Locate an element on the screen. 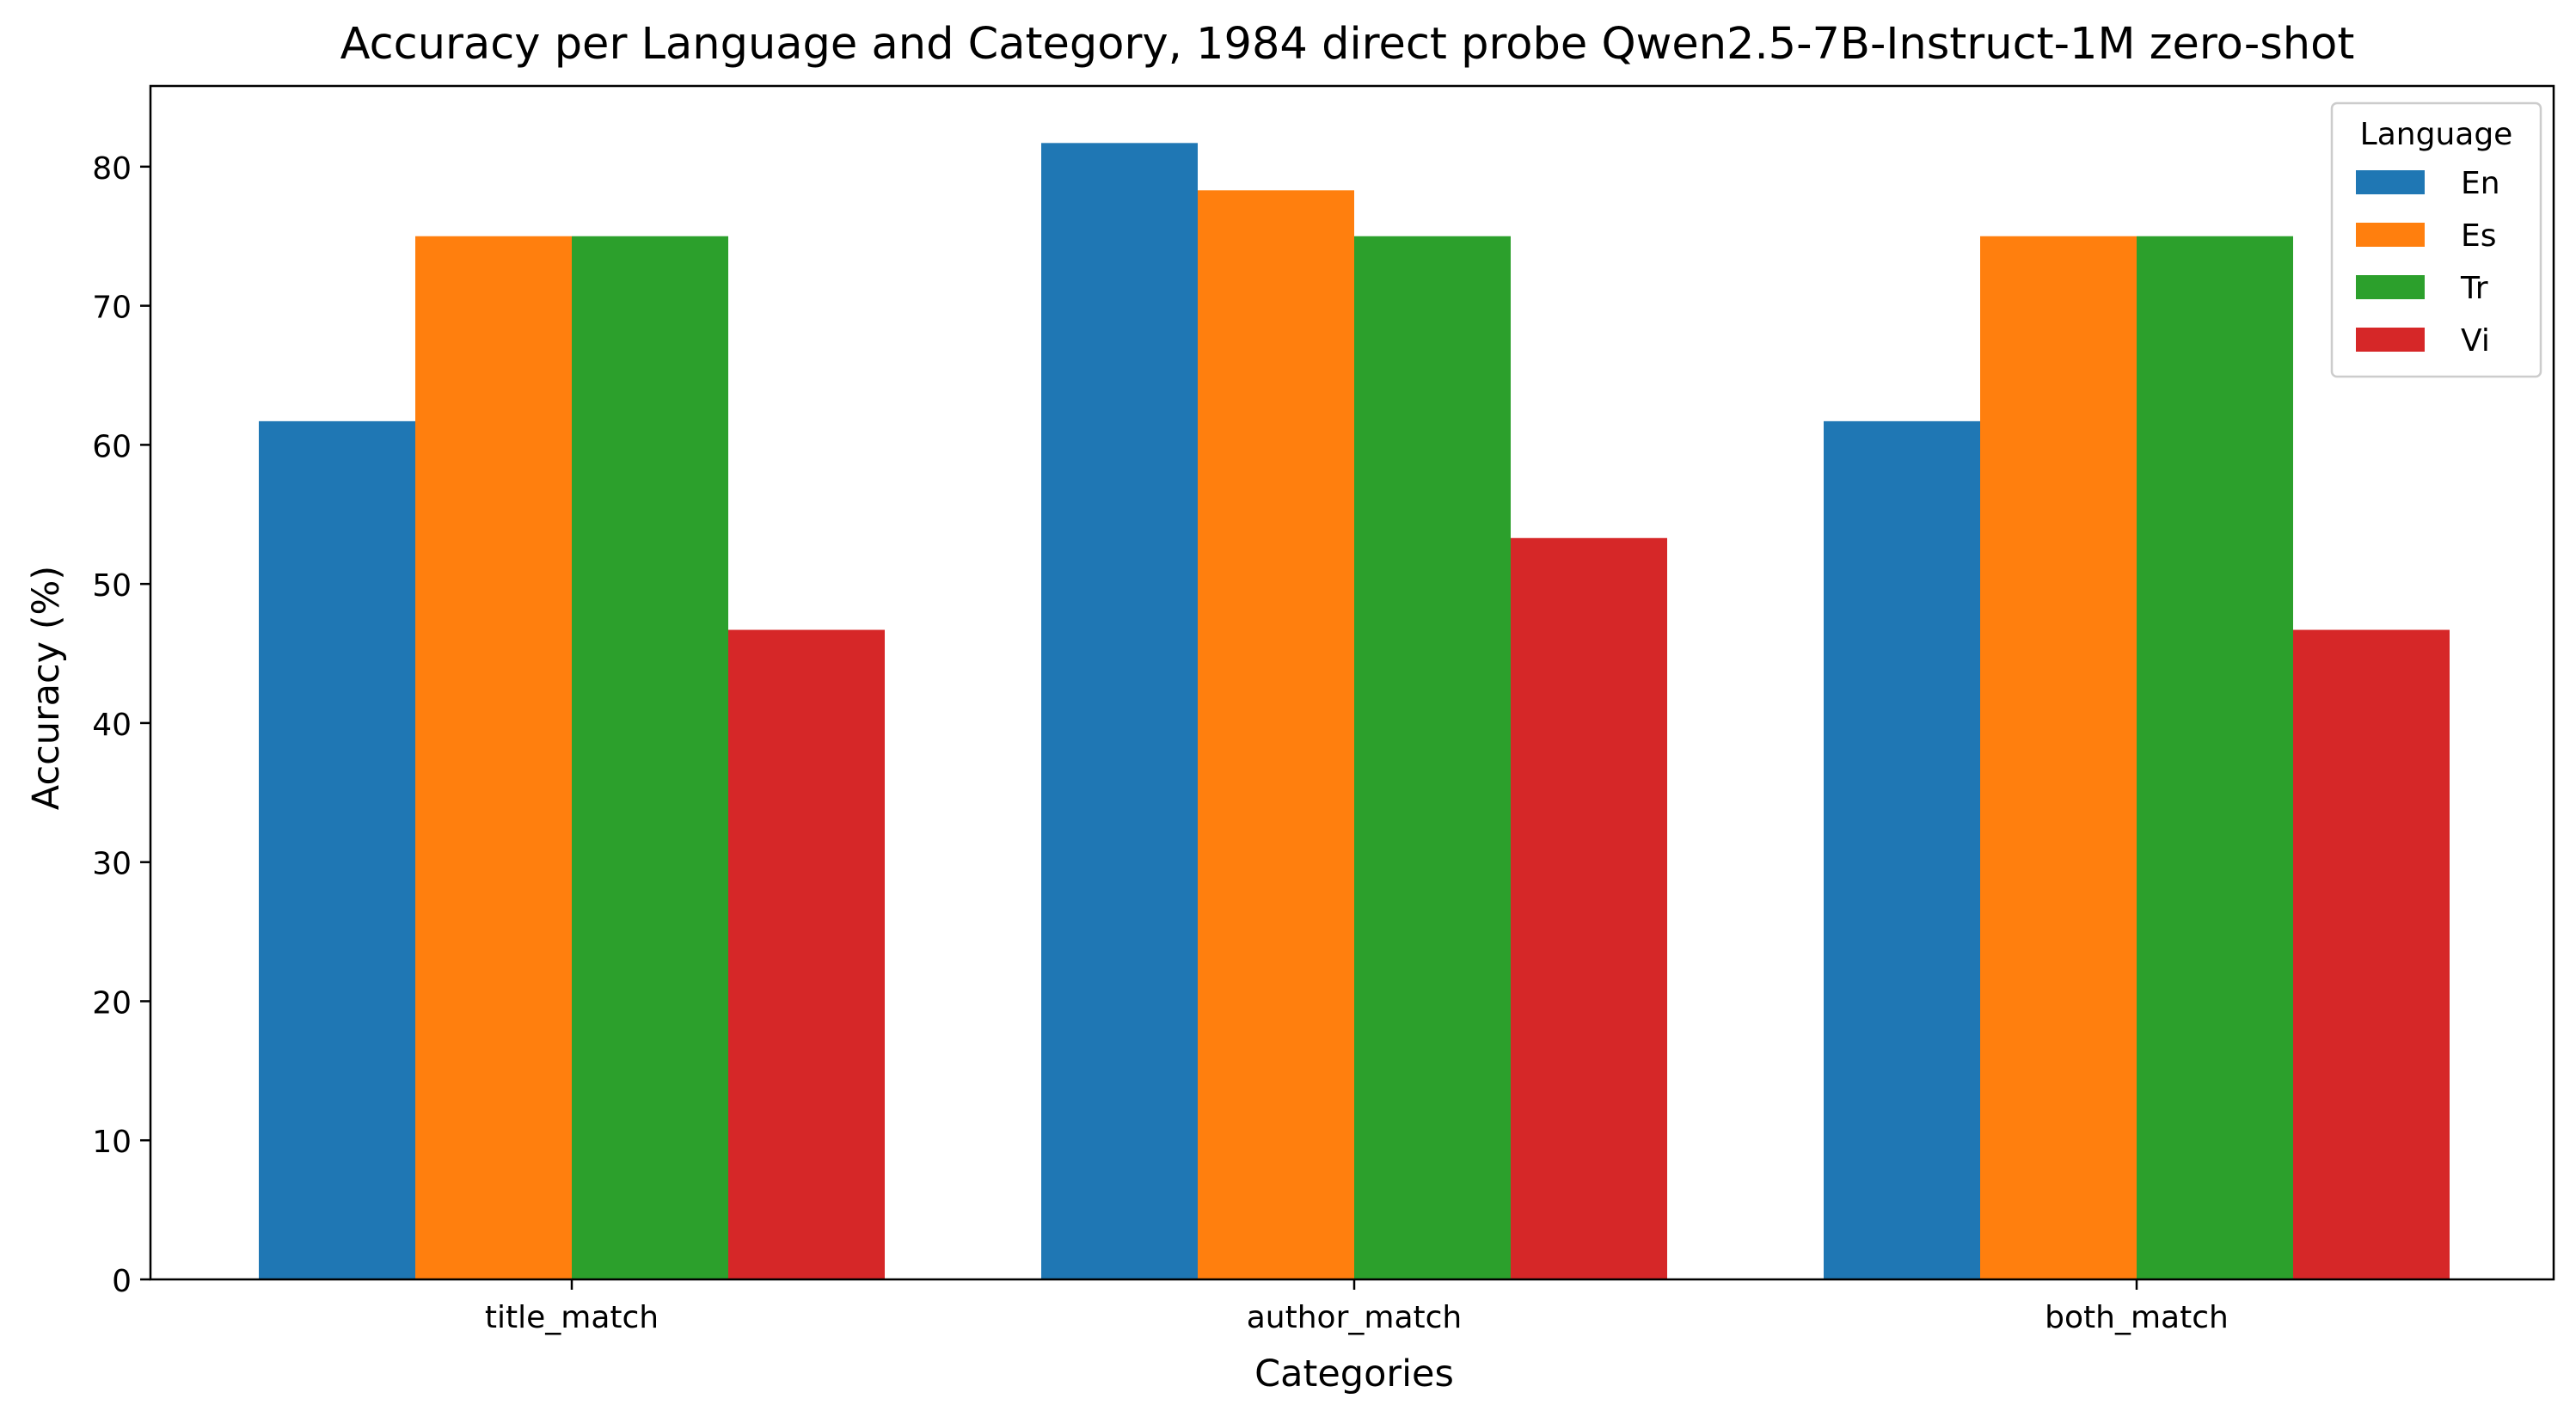 This screenshot has width=2576, height=1423. y-tick-label: 10 is located at coordinates (112, 1142).